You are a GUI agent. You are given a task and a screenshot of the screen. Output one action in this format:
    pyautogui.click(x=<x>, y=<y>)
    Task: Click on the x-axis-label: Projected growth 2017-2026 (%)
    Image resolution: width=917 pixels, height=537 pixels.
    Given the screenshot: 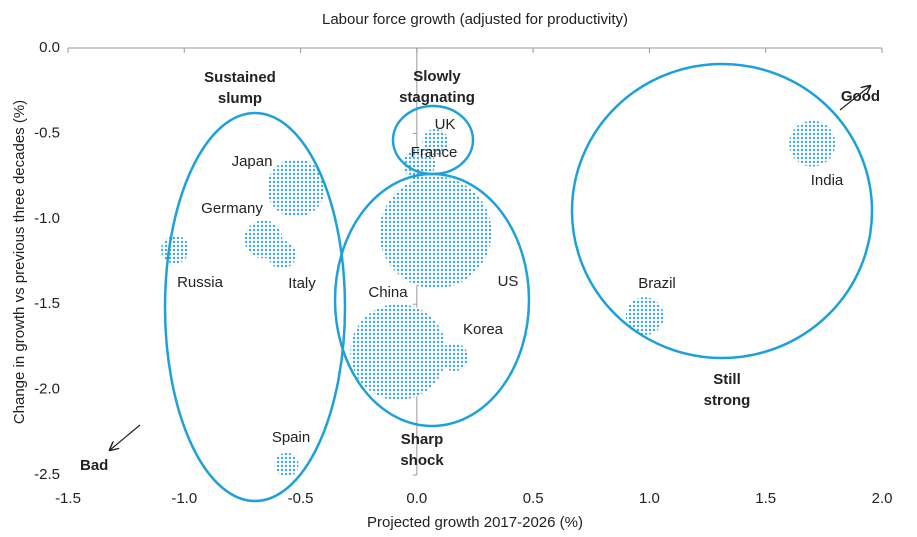 What is the action you would take?
    pyautogui.click(x=475, y=522)
    